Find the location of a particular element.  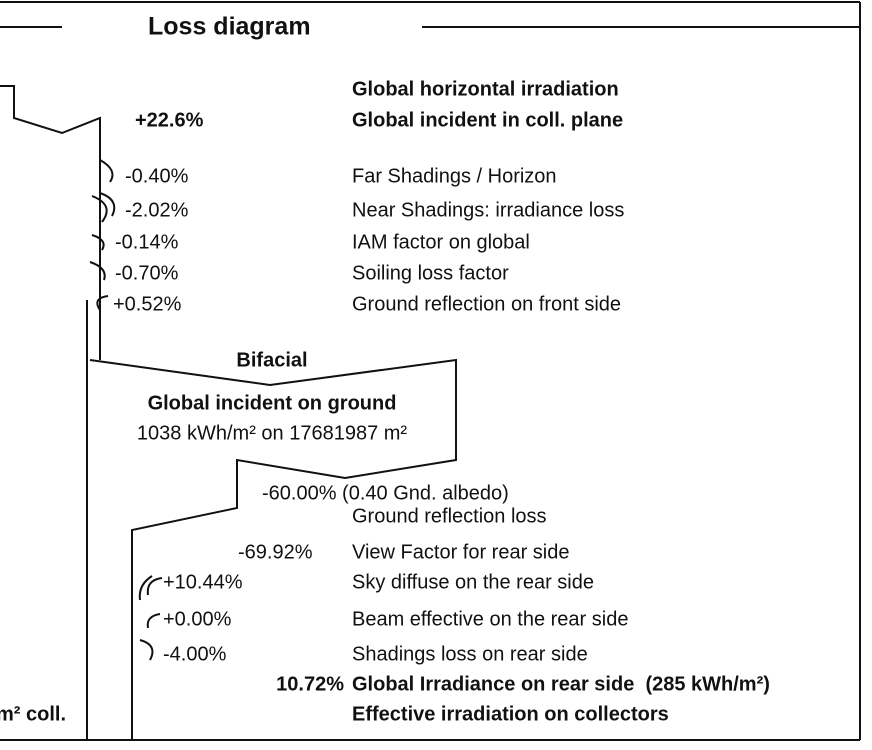

percent: -0.40% is located at coordinates (157, 176).